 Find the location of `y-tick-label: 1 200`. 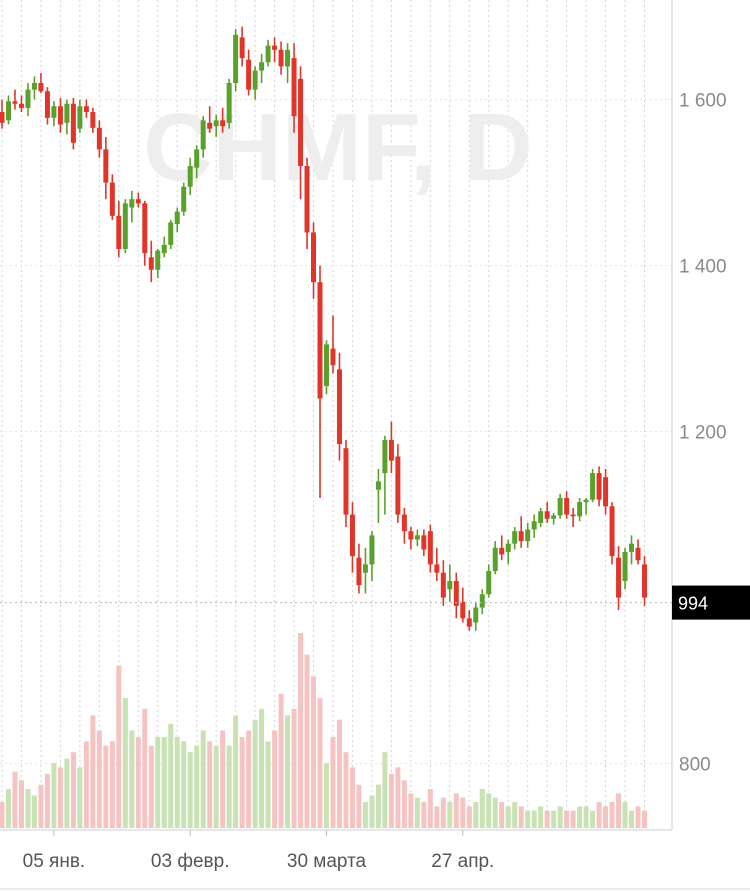

y-tick-label: 1 200 is located at coordinates (703, 433).